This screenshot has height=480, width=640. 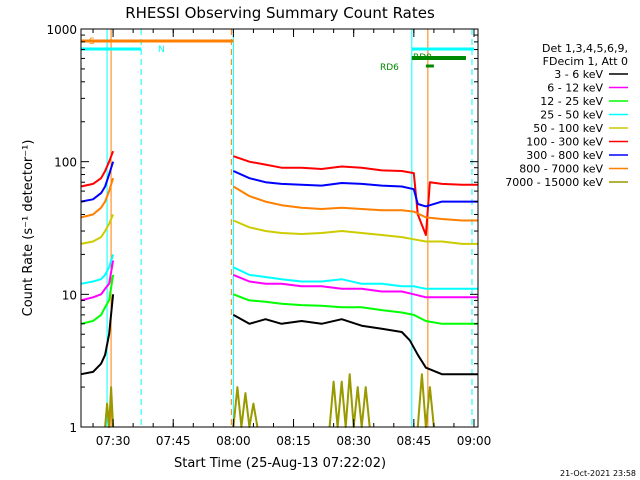 I want to click on x-tick-label-6: 09:00, so click(x=474, y=441).